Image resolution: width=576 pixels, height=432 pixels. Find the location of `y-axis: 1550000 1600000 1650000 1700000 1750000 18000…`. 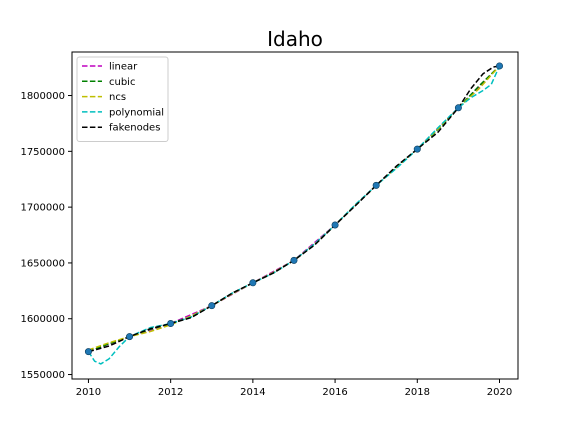

y-axis: 1550000 1600000 1650000 1700000 1750000 18000… is located at coordinates (46, 236).